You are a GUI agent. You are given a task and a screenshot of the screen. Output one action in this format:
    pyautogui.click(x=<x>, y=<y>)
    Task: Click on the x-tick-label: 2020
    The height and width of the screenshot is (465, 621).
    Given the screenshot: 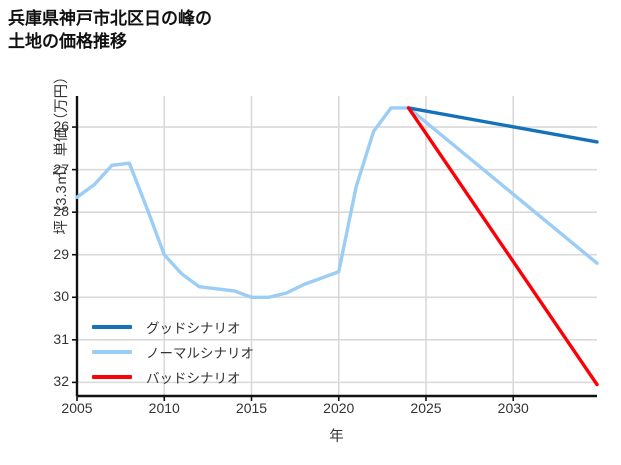 What is the action you would take?
    pyautogui.click(x=339, y=408)
    